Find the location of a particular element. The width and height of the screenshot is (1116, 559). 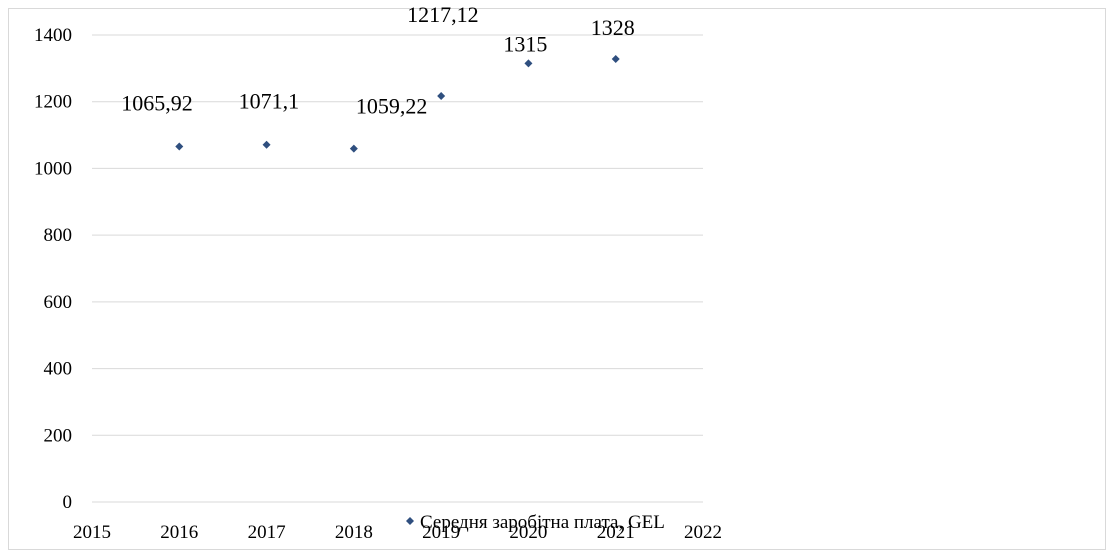

y-tick-label: 400 is located at coordinates (58, 369).